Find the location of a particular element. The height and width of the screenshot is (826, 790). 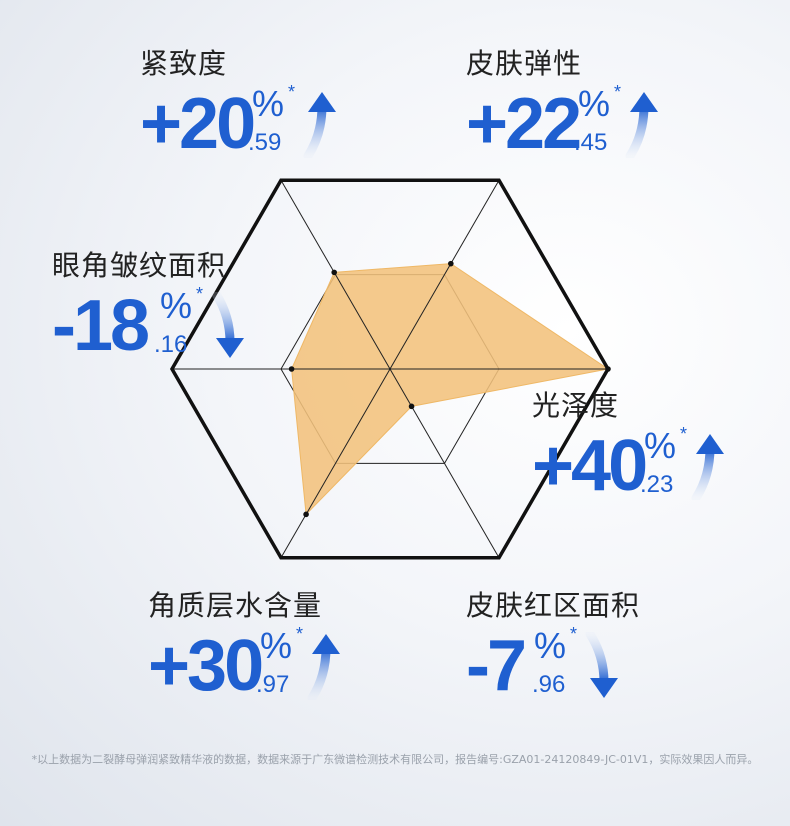

metric-value-main: +20 is located at coordinates (198, 124).